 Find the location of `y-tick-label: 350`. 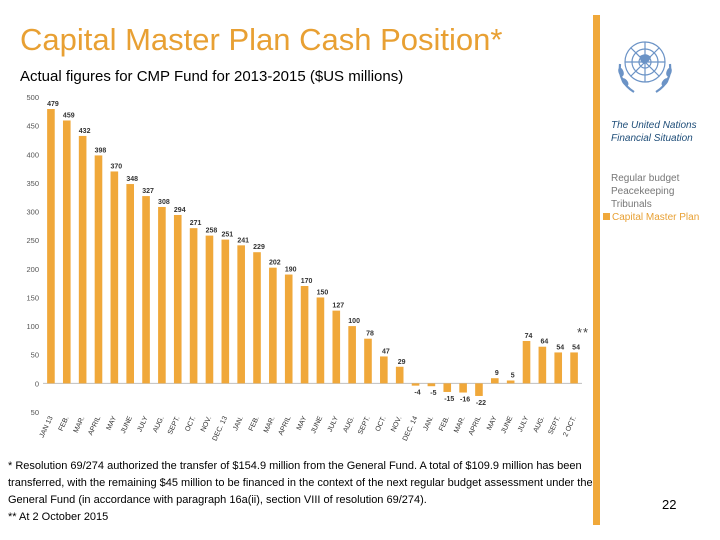

y-tick-label: 350 is located at coordinates (32, 183).